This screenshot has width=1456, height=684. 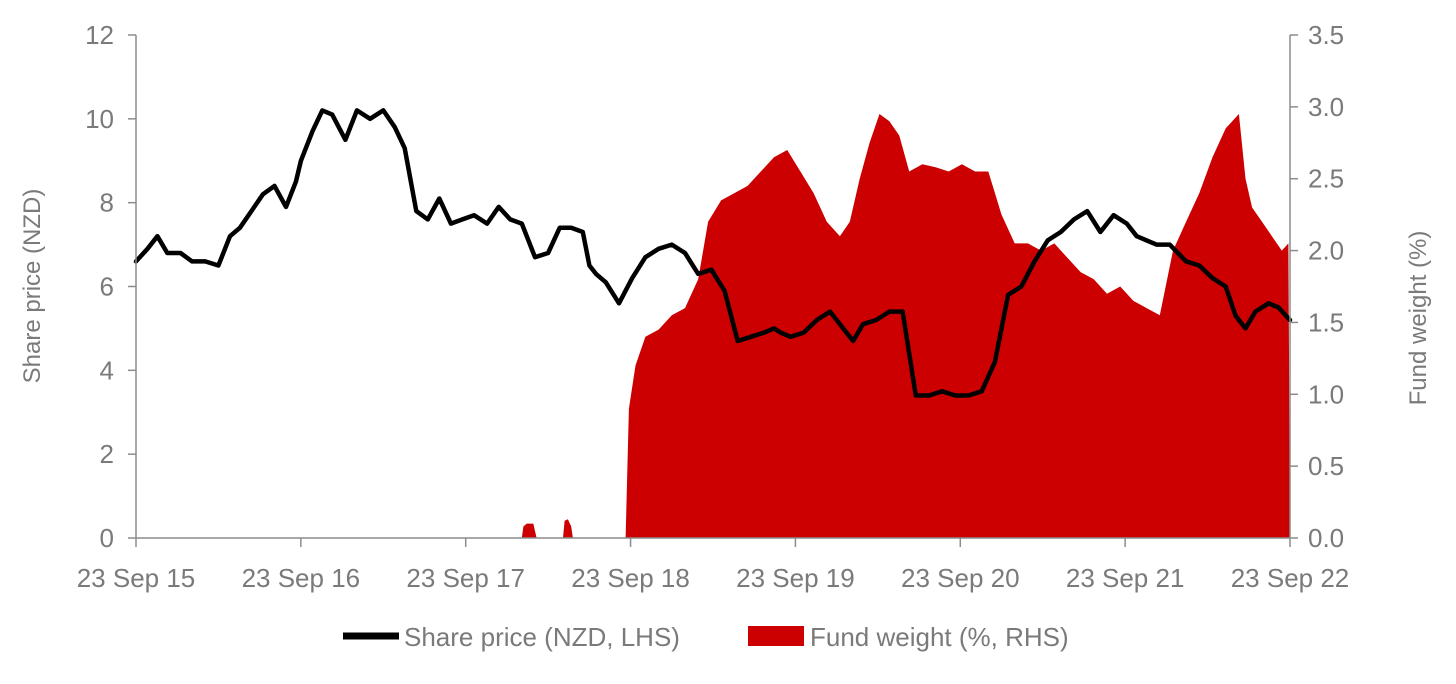 I want to click on y-left-tick-label: 10, so click(x=99, y=119).